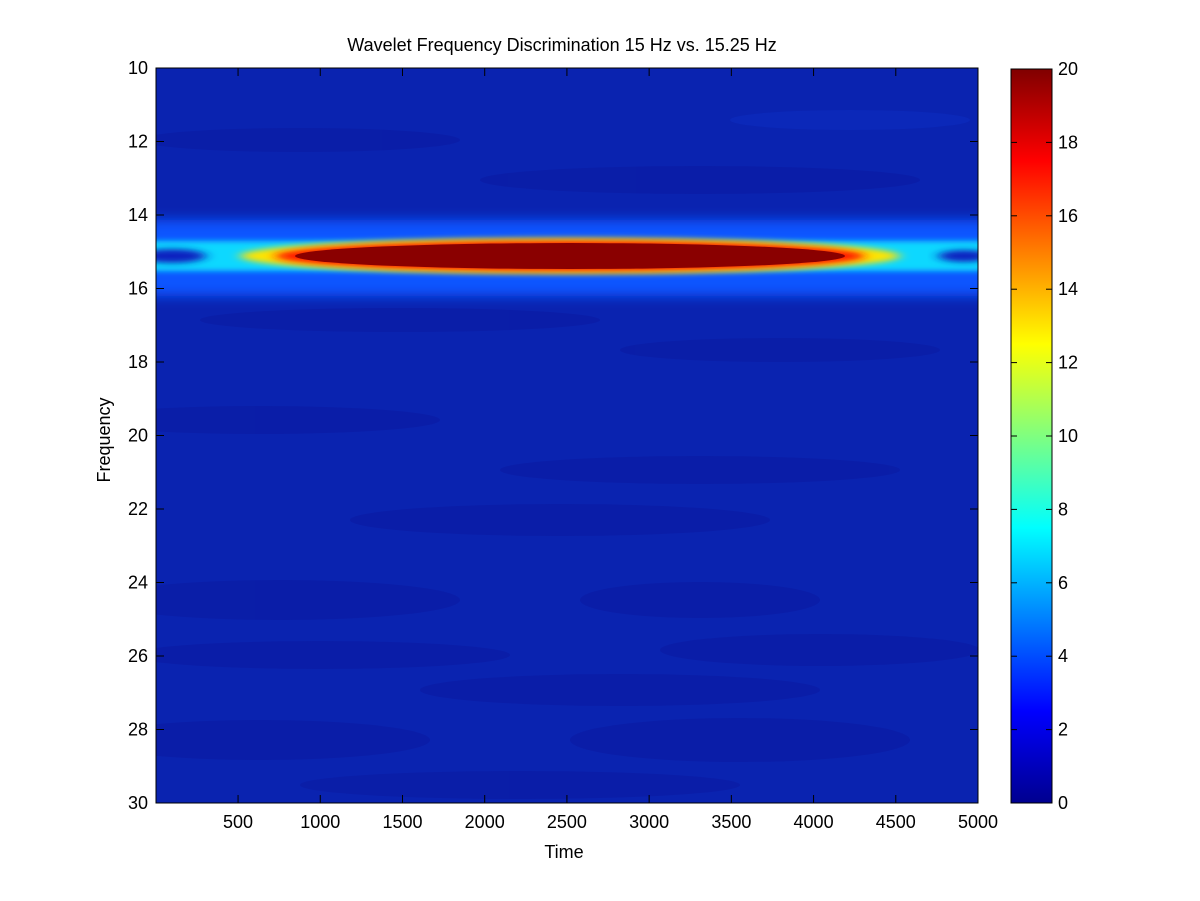 The width and height of the screenshot is (1200, 901). What do you see at coordinates (567, 822) in the screenshot?
I see `x-tick-label: 2500` at bounding box center [567, 822].